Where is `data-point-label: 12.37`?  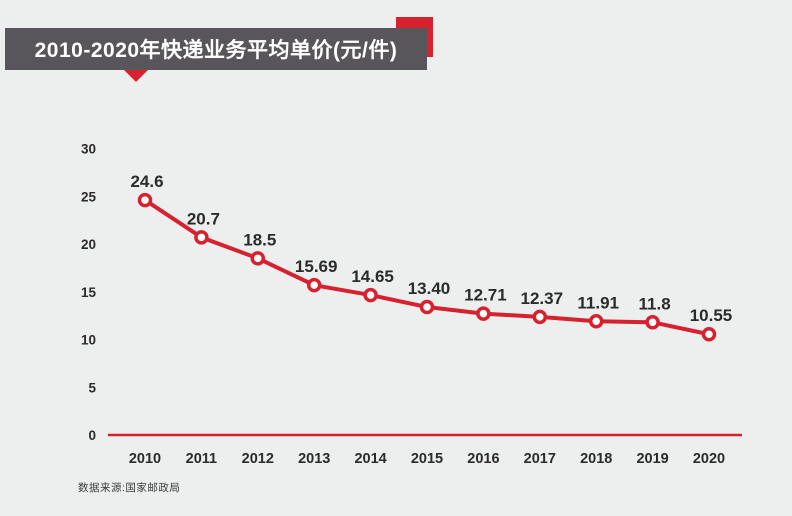 data-point-label: 12.37 is located at coordinates (542, 298).